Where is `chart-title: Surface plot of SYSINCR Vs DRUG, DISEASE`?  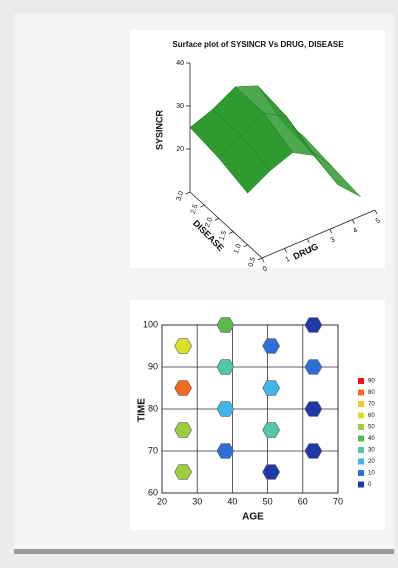 chart-title: Surface plot of SYSINCR Vs DRUG, DISEASE is located at coordinates (258, 44).